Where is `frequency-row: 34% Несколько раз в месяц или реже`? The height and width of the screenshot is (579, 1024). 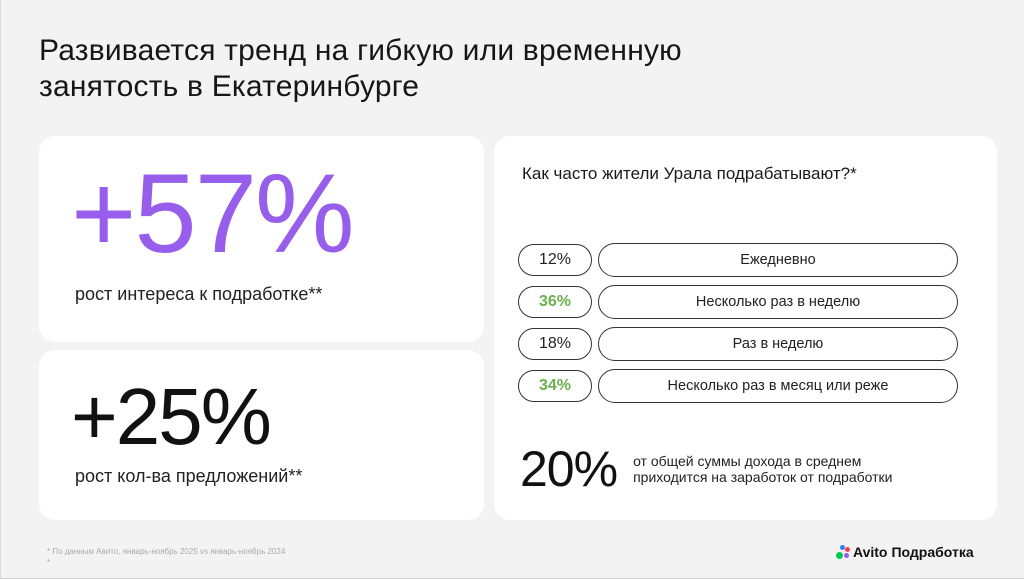 frequency-row: 34% Несколько раз в месяц или реже is located at coordinates (738, 386).